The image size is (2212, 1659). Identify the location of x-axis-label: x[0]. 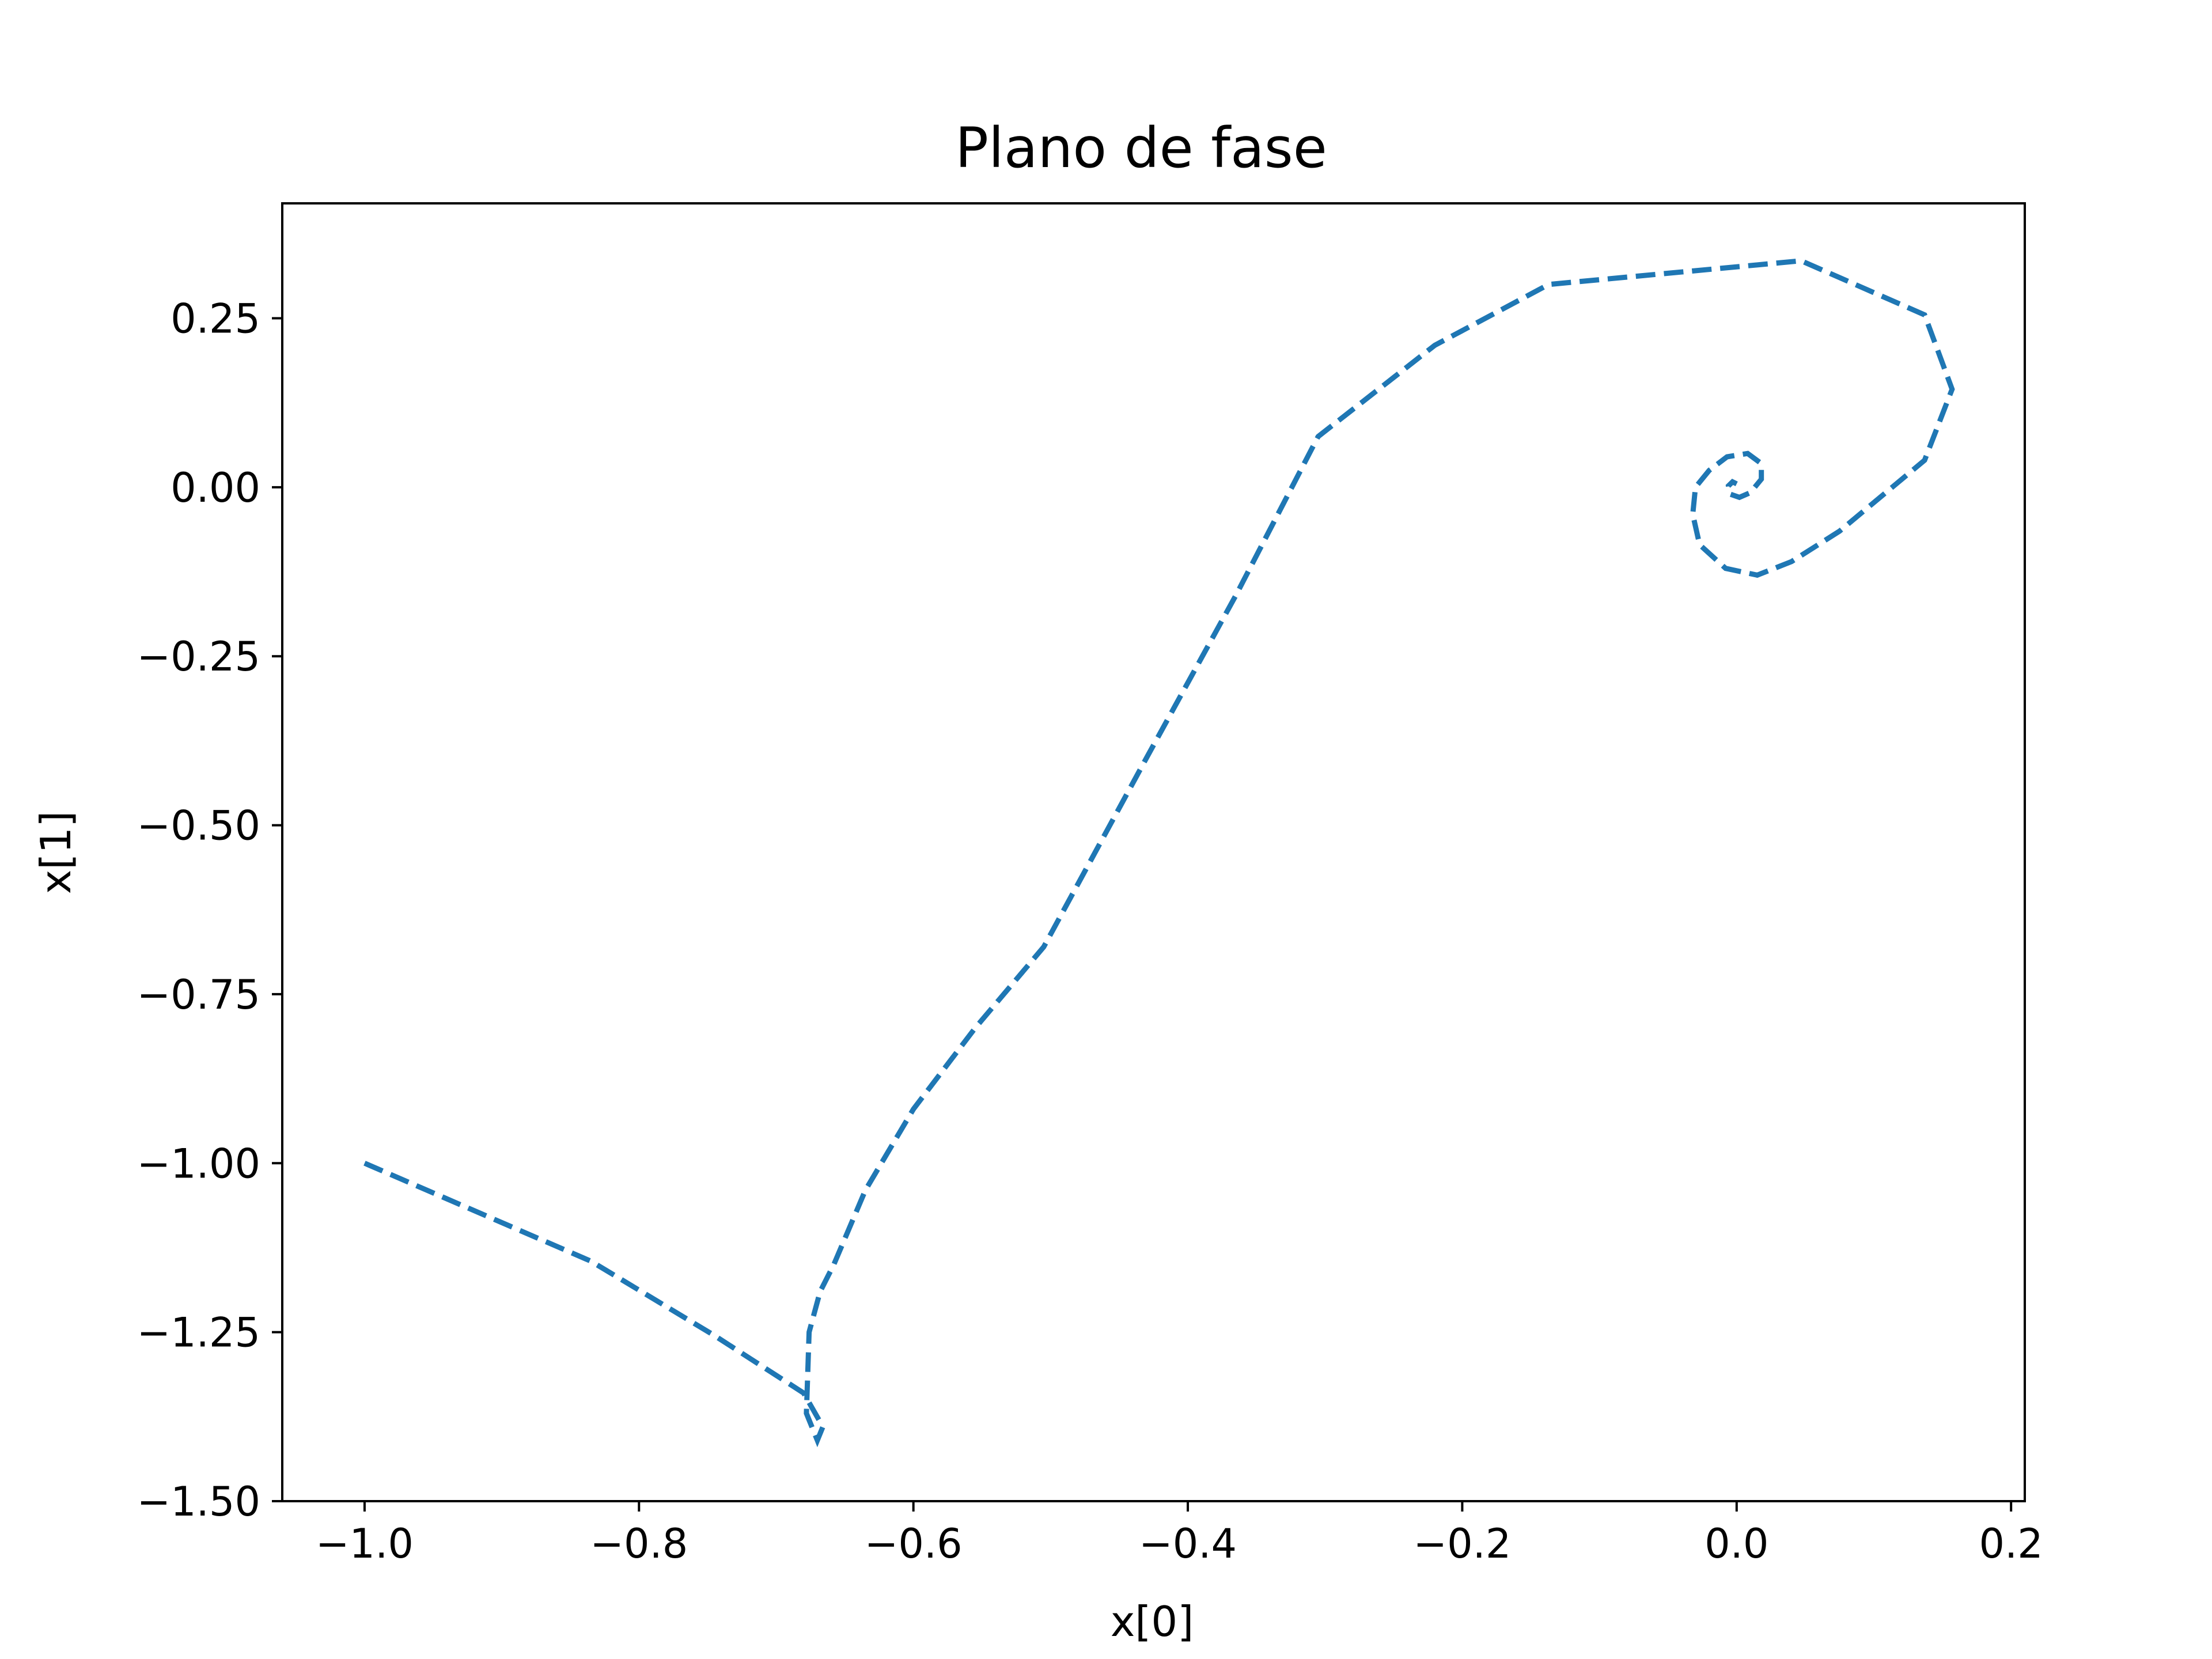
(1152, 1621).